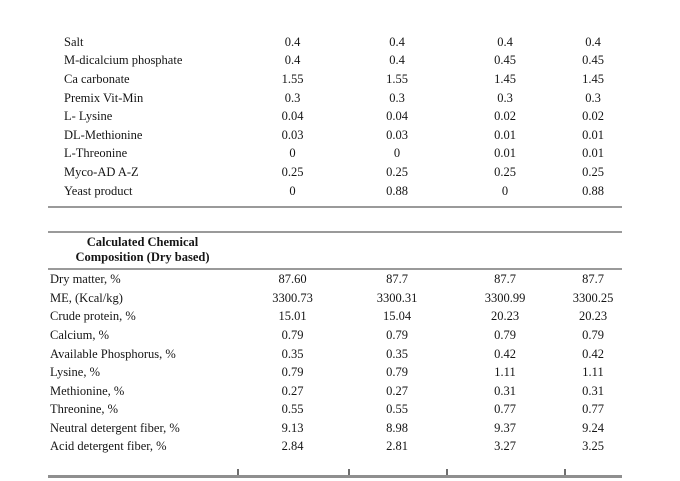 The width and height of the screenshot is (680, 481). I want to click on table-row: Available Phosphorus, % 0.35 0.35 0.42 0.42, so click(335, 354).